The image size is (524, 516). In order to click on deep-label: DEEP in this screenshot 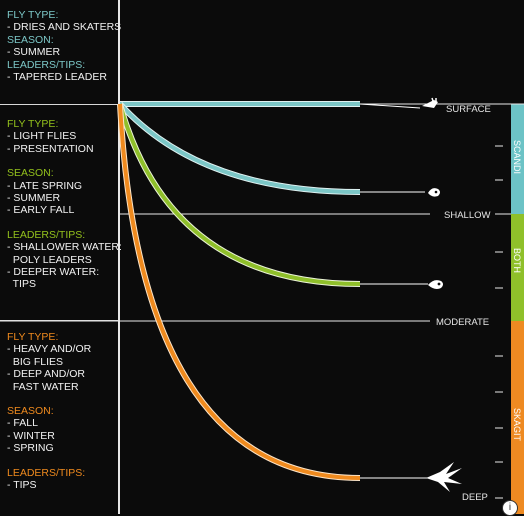, I will do `click(475, 497)`.